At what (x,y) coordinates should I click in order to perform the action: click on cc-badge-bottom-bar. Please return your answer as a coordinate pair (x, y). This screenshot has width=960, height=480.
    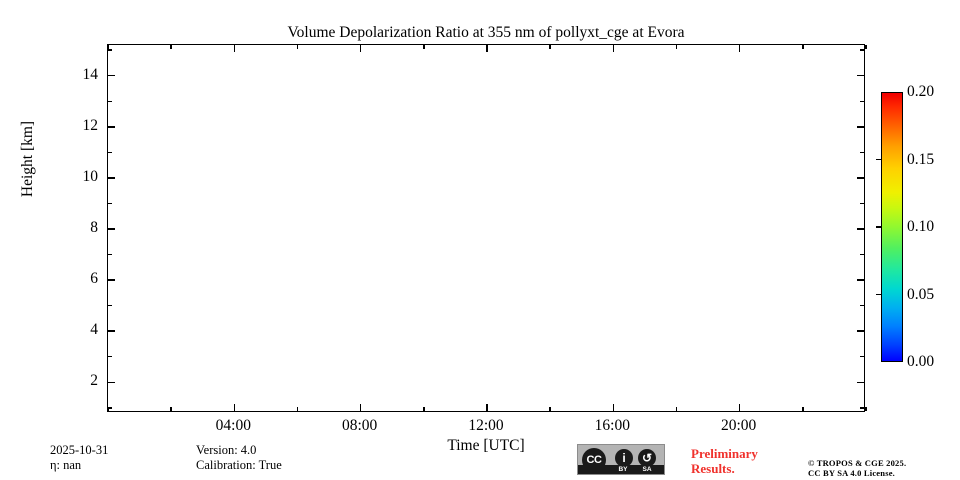
    Looking at the image, I should click on (621, 469).